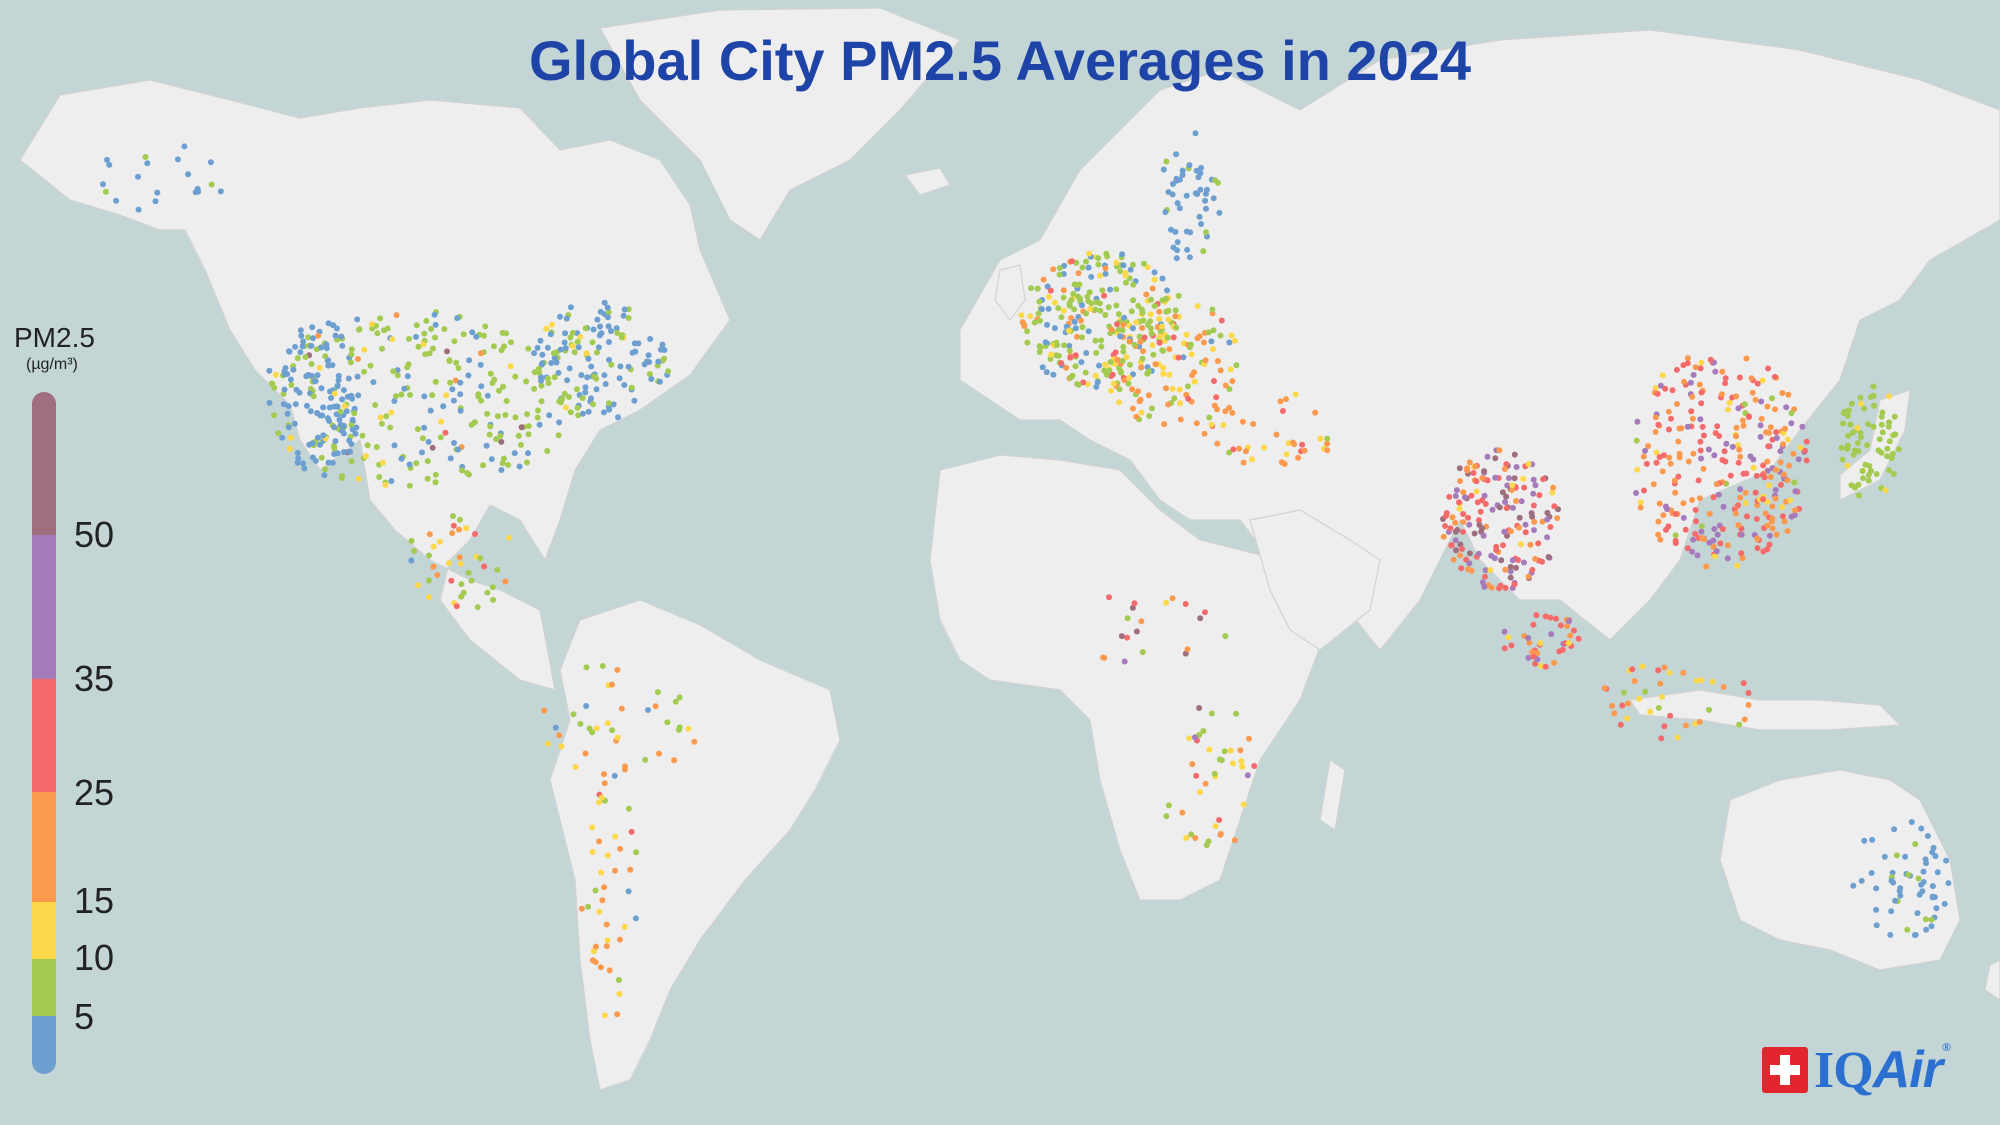 This screenshot has height=1125, width=2000. I want to click on legend-tick-35: 35, so click(94, 678).